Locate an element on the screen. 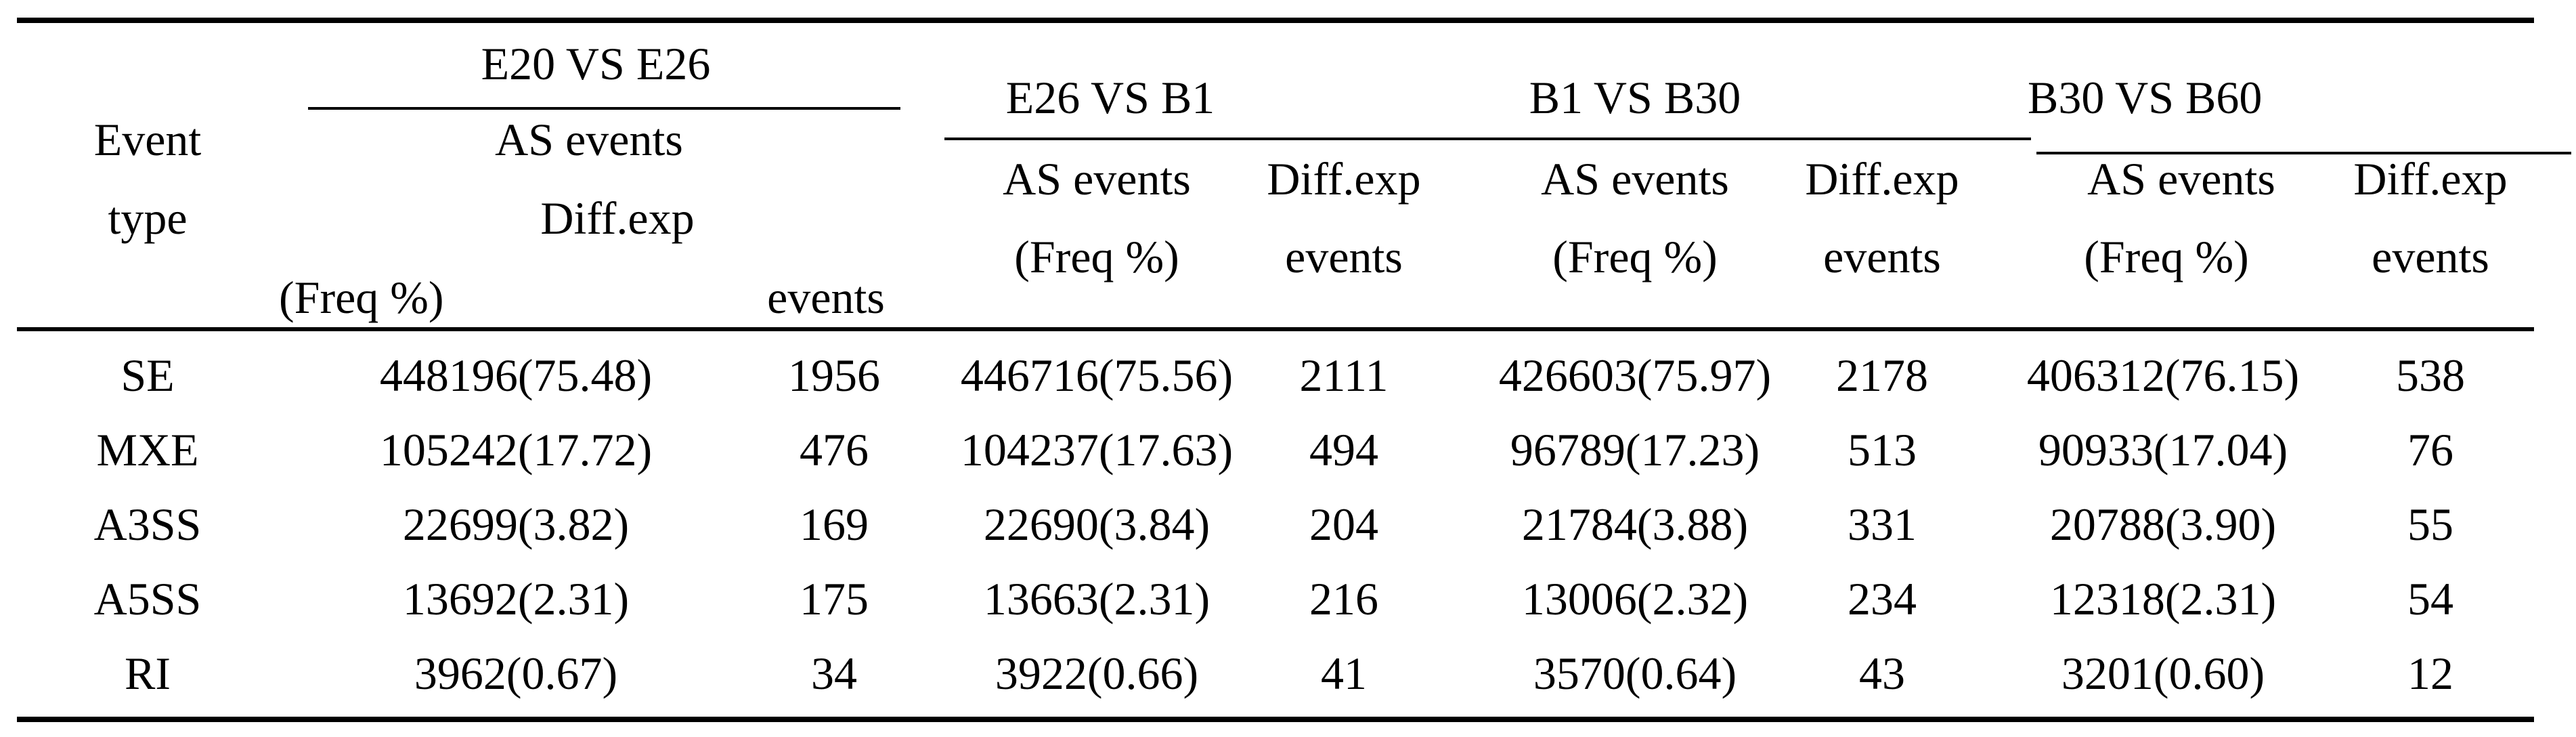 This screenshot has height=737, width=2576. bottom-rule is located at coordinates (1275, 719).